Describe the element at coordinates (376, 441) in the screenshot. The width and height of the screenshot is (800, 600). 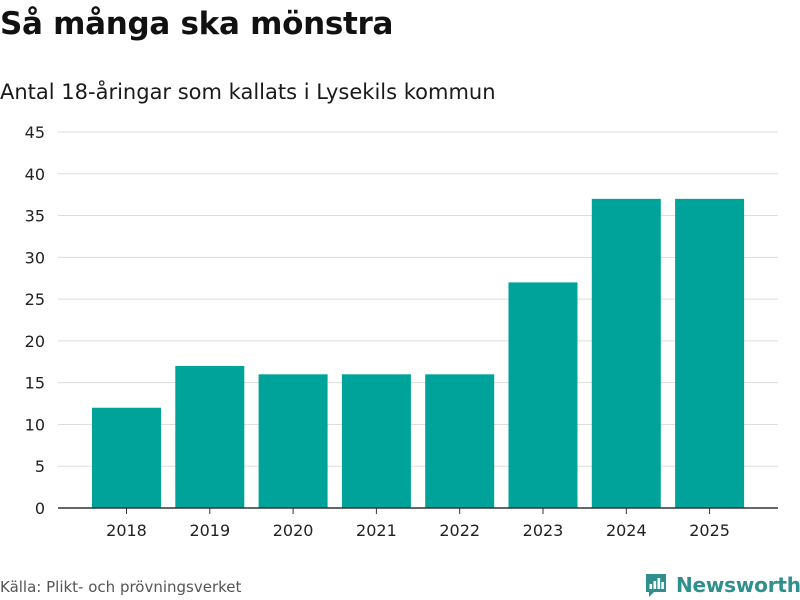
I see `bar-2021` at that location.